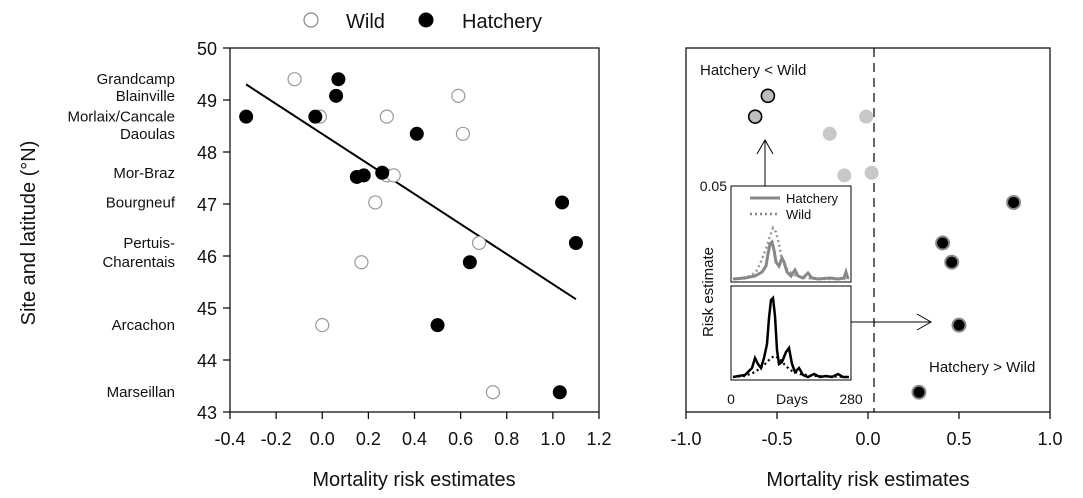 This screenshot has width=1083, height=498. Describe the element at coordinates (141, 202) in the screenshot. I see `site-label: Bourgneuf` at that location.